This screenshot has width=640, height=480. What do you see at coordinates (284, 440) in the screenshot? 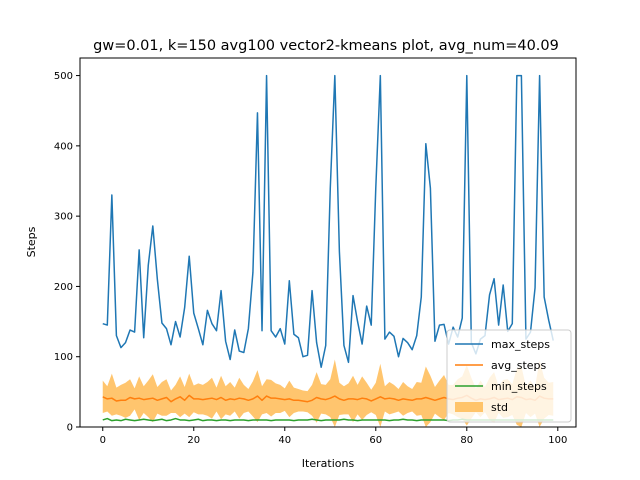
I see `x-tick-label: 40` at bounding box center [284, 440].